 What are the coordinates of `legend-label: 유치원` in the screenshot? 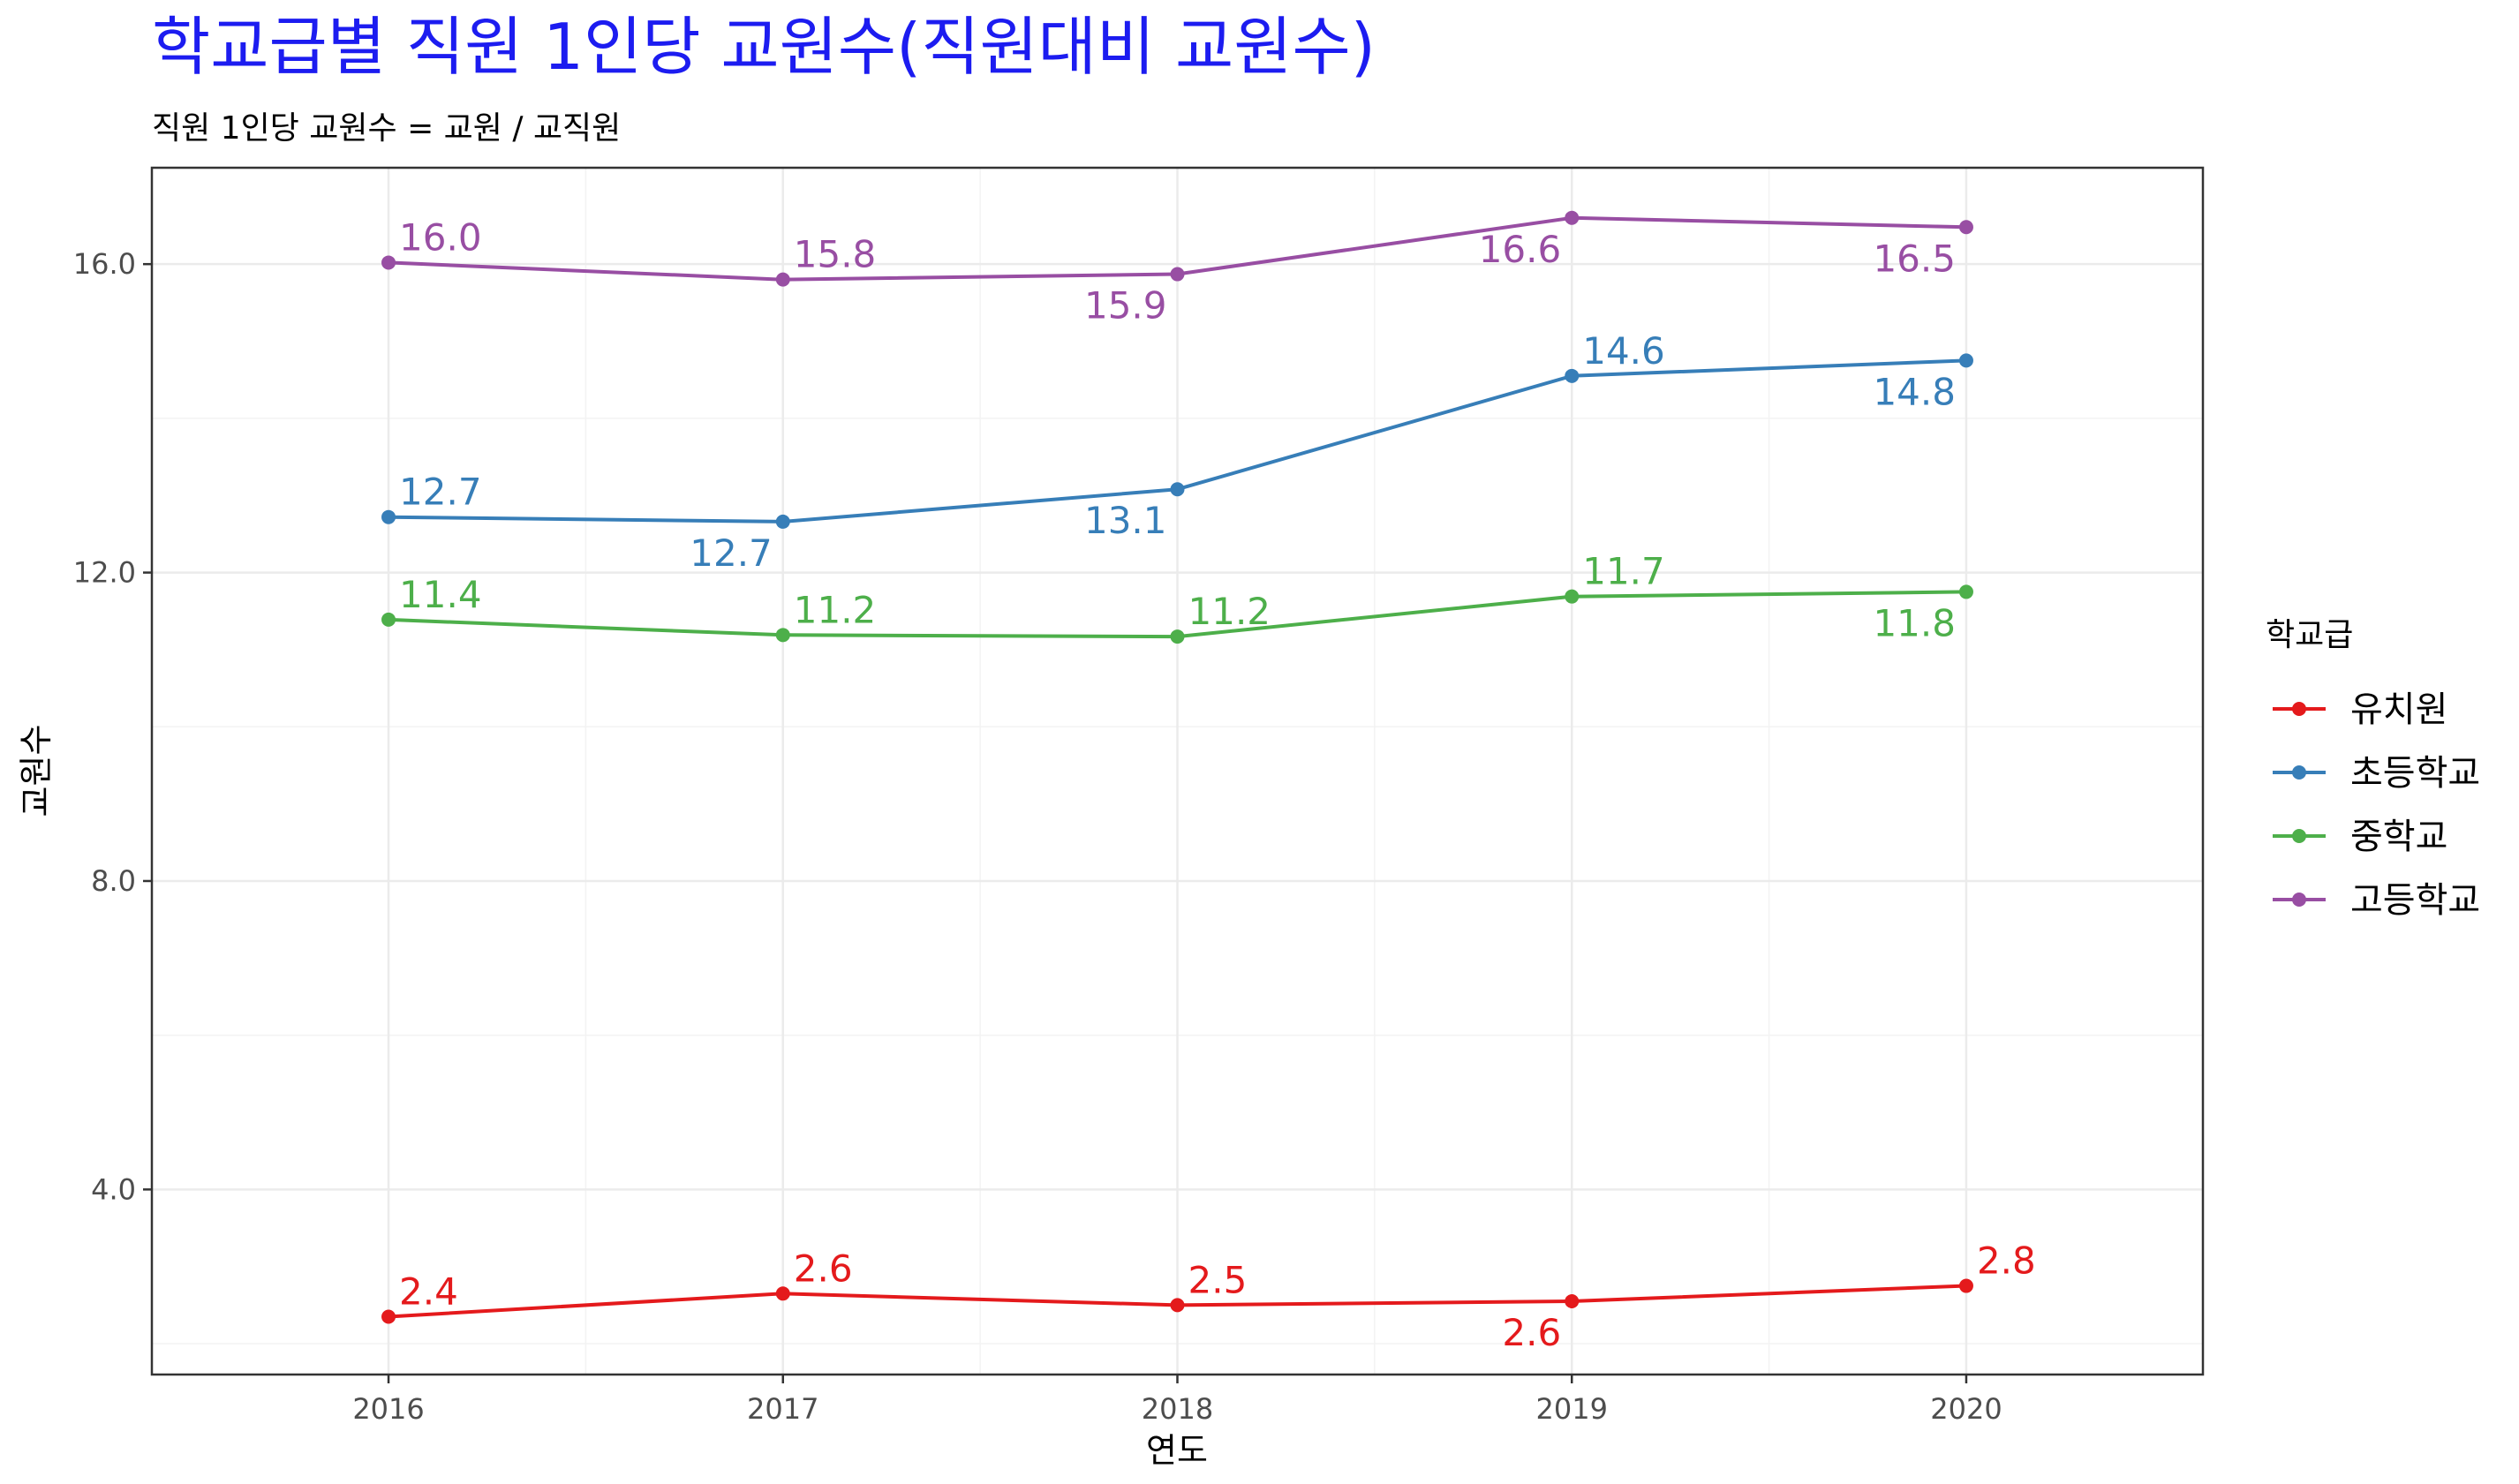 It's located at (2398, 709).